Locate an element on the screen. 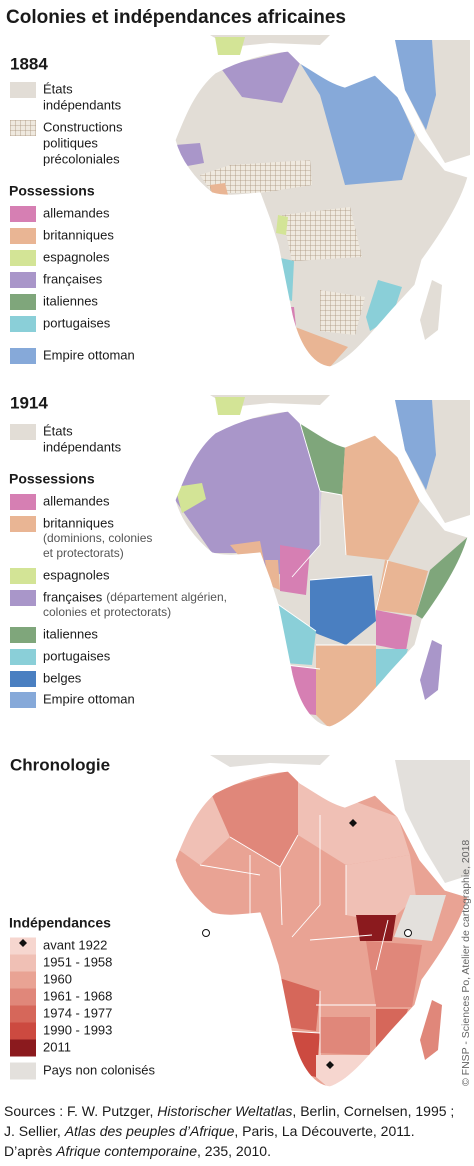 Image resolution: width=474 pixels, height=1166 pixels. map-heading: Chronologie is located at coordinates (60, 764).